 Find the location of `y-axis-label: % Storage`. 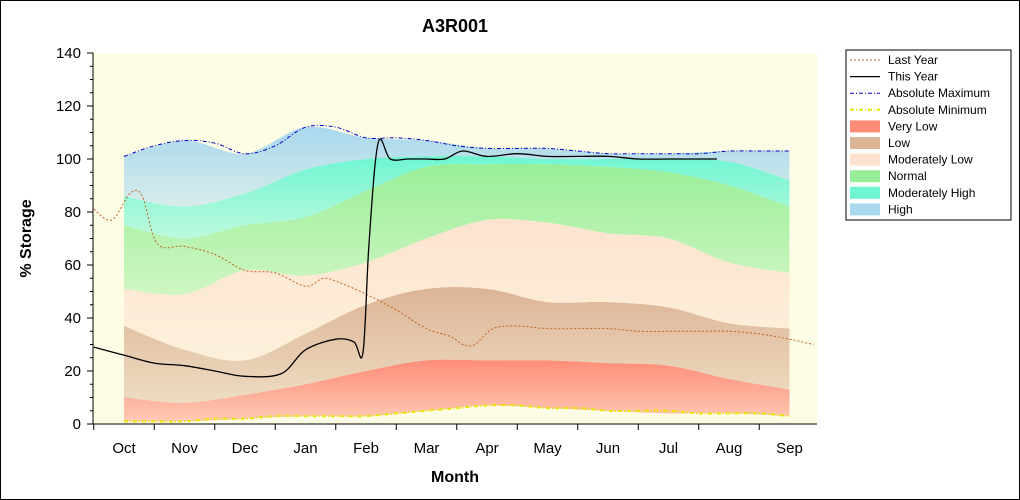

y-axis-label: % Storage is located at coordinates (26, 238).